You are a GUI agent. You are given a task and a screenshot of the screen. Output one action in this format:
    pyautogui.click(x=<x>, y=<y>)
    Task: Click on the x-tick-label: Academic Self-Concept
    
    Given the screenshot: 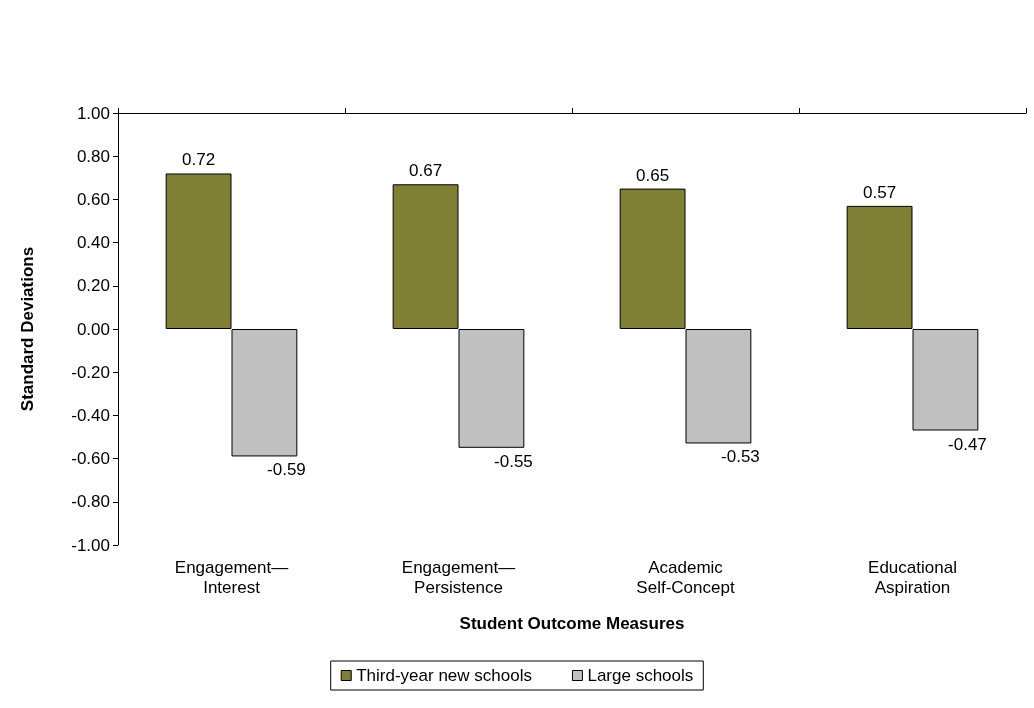 What is the action you would take?
    pyautogui.click(x=685, y=577)
    